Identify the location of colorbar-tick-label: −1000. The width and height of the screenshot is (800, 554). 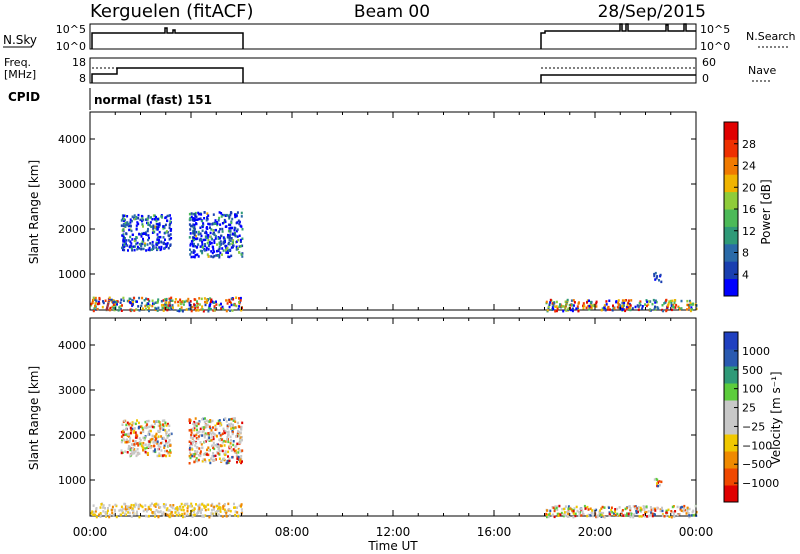
(760, 483).